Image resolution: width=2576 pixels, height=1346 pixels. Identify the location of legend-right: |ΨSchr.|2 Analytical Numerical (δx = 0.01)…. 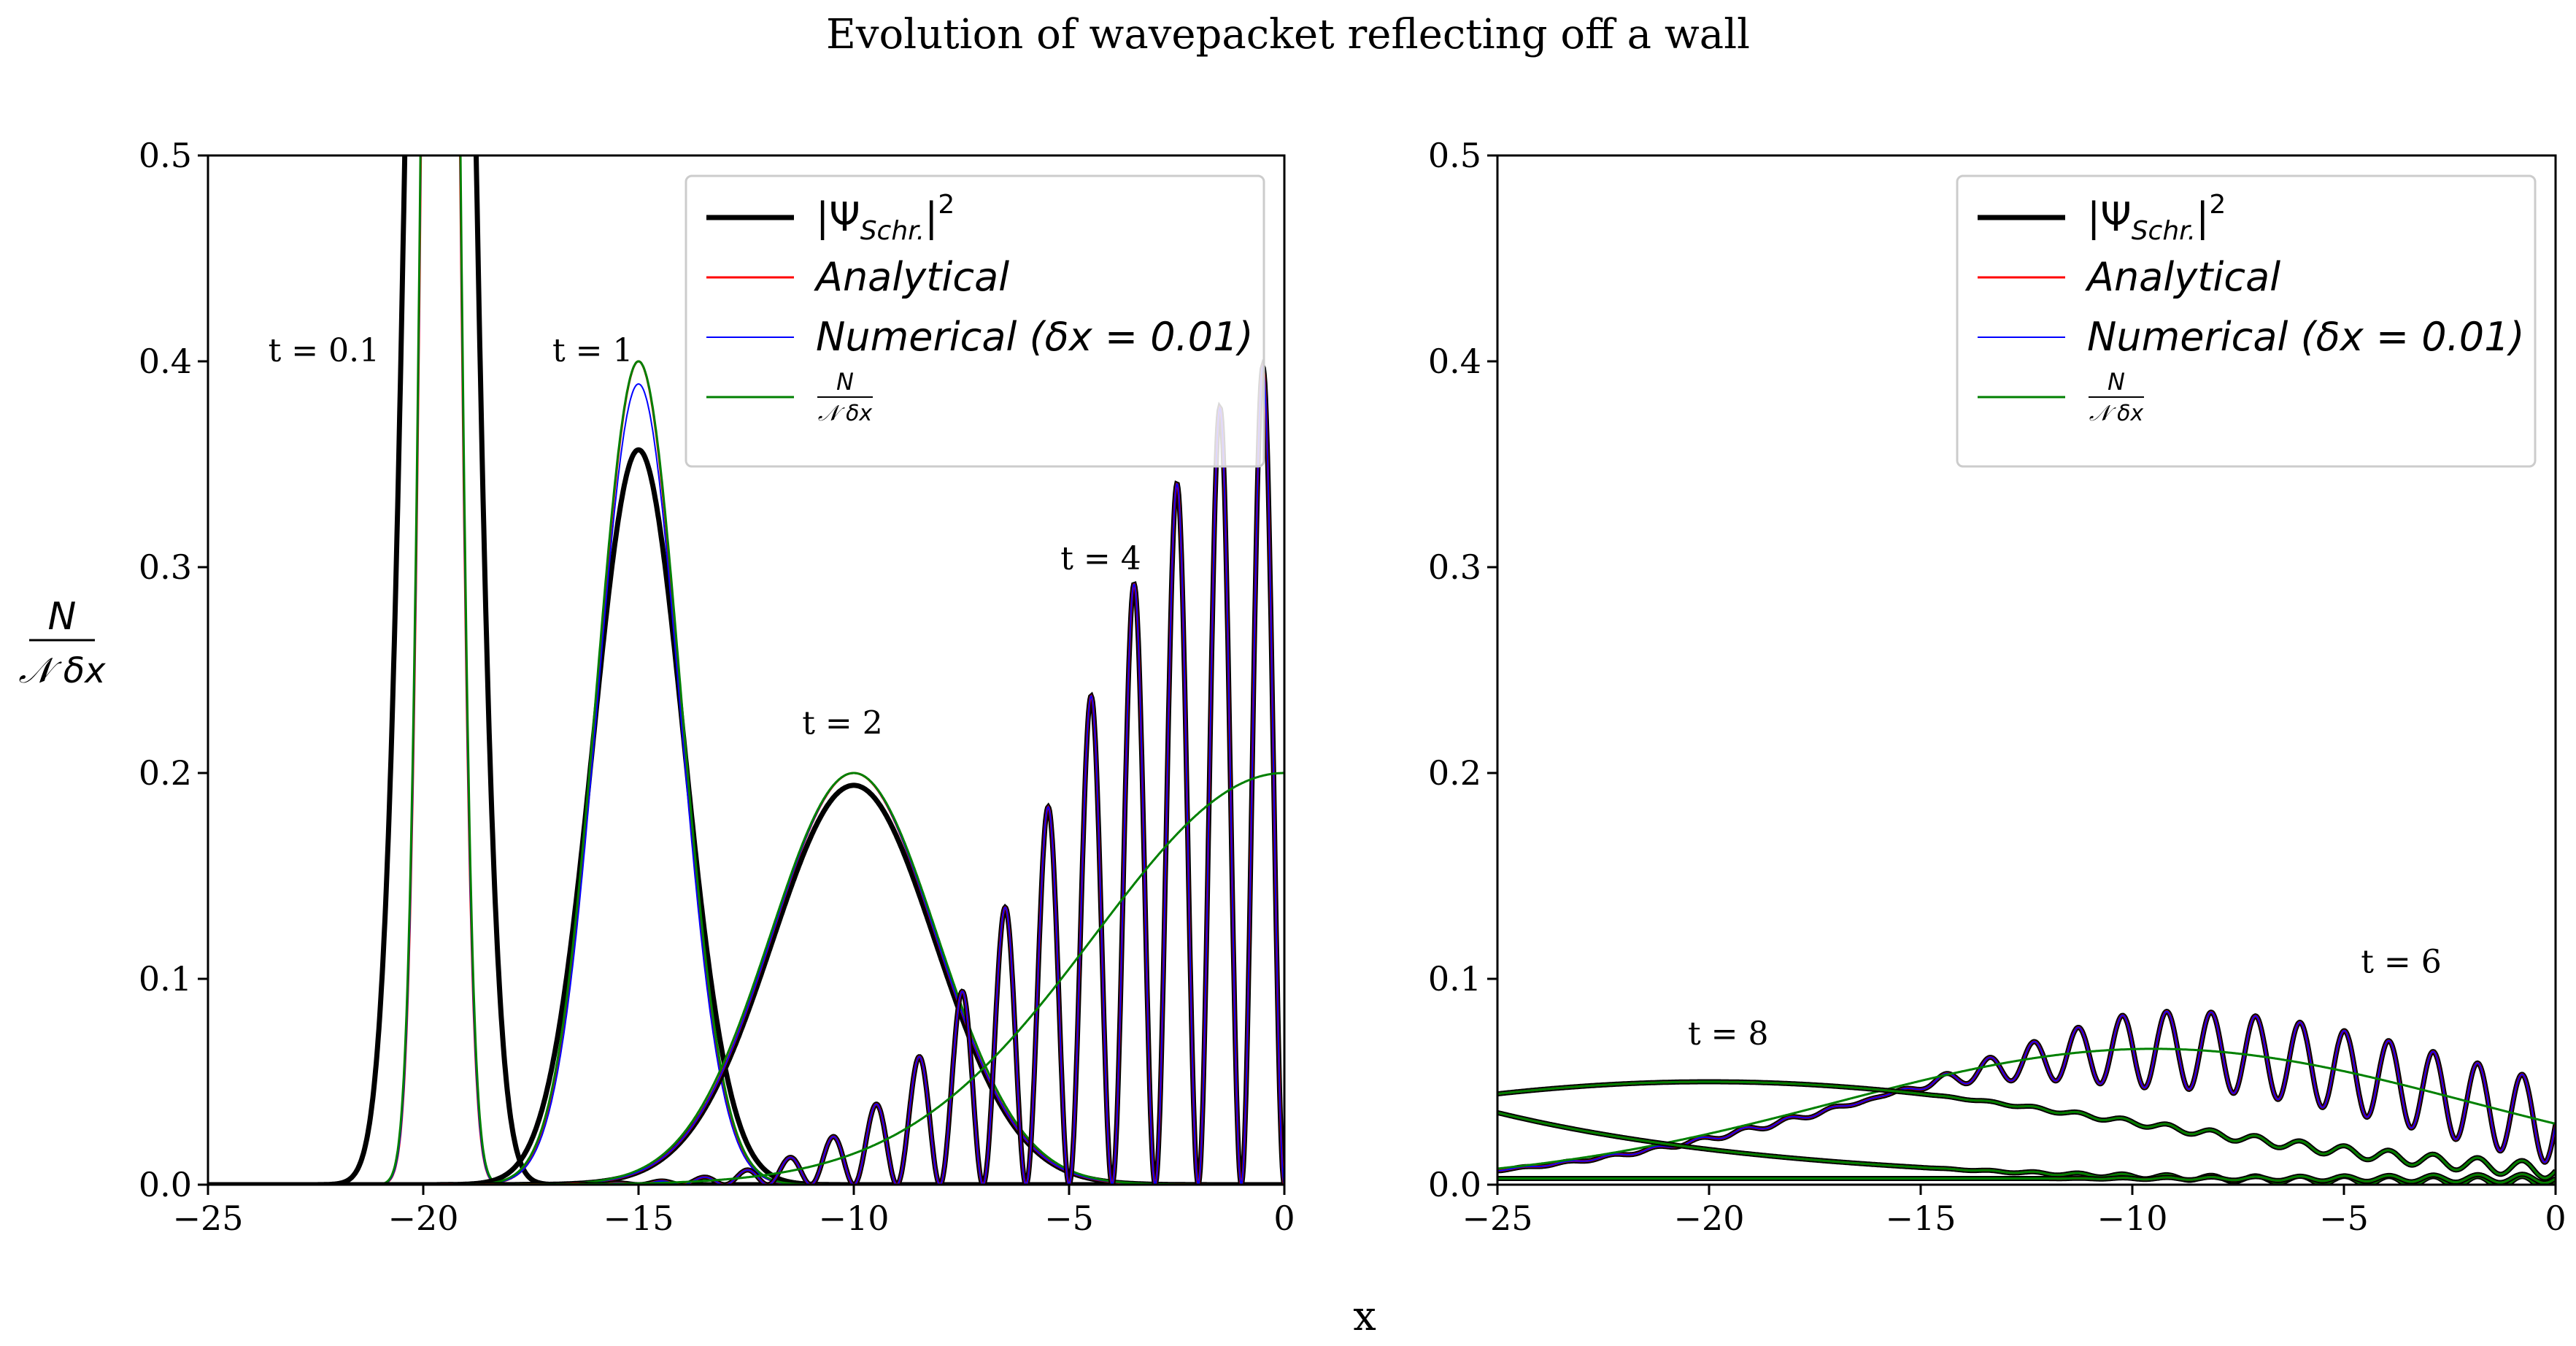
(2246, 321).